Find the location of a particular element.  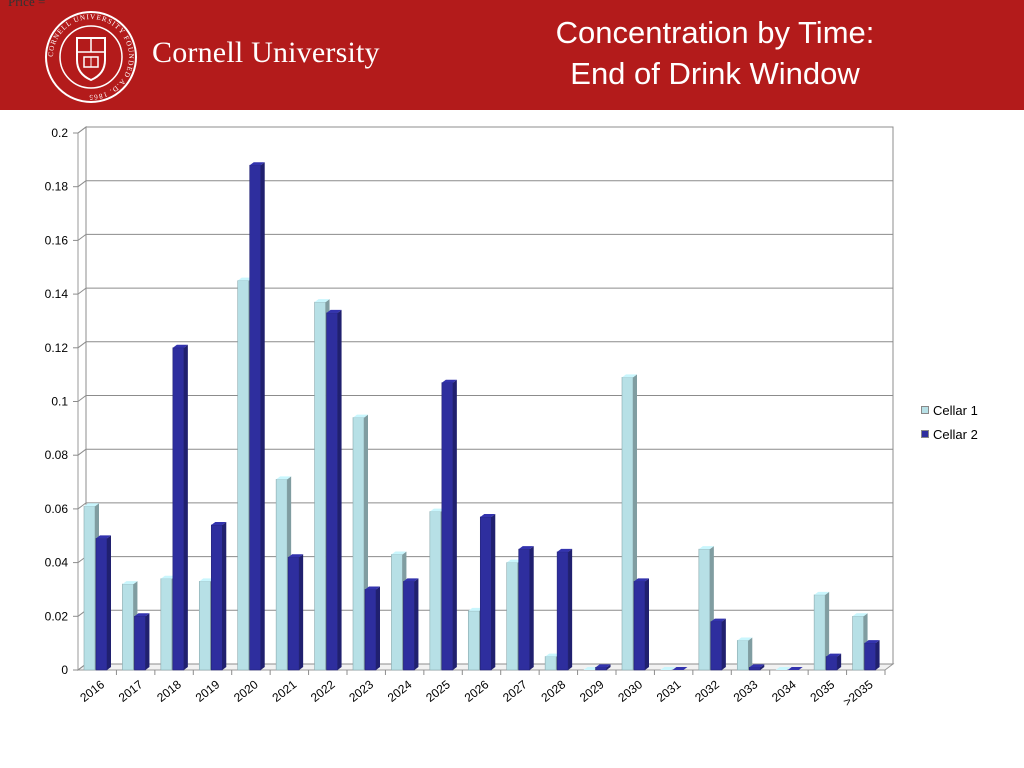

chart-legend: Cellar 1 Cellar 2 is located at coordinates (949, 422).